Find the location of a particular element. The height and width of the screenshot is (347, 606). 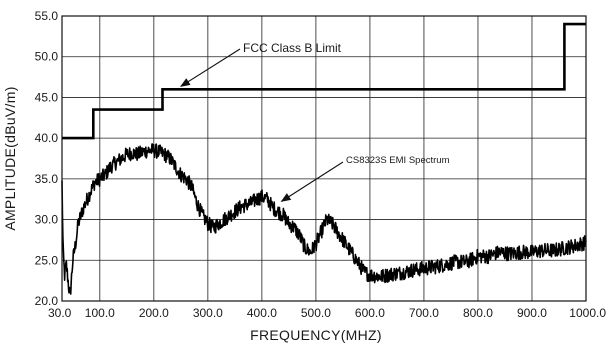

x-tick-label: 100.0 is located at coordinates (100, 313).